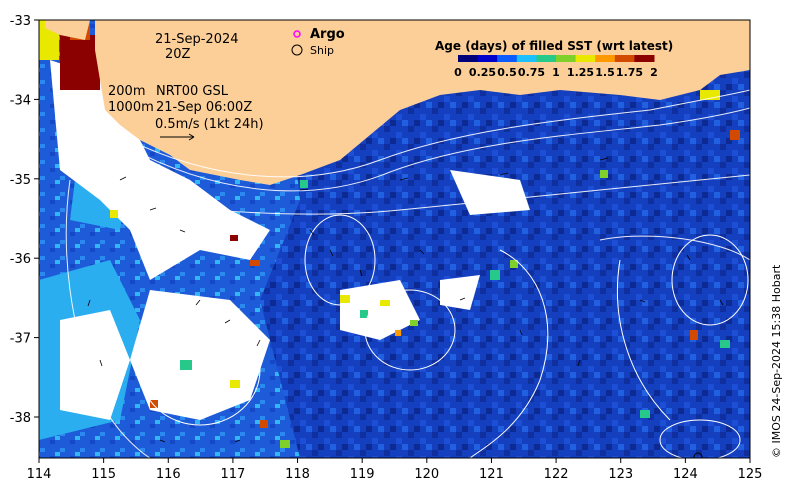 Image resolution: width=791 pixels, height=492 pixels. Describe the element at coordinates (20, 21) in the screenshot. I see `y-tick-label: -33` at that location.